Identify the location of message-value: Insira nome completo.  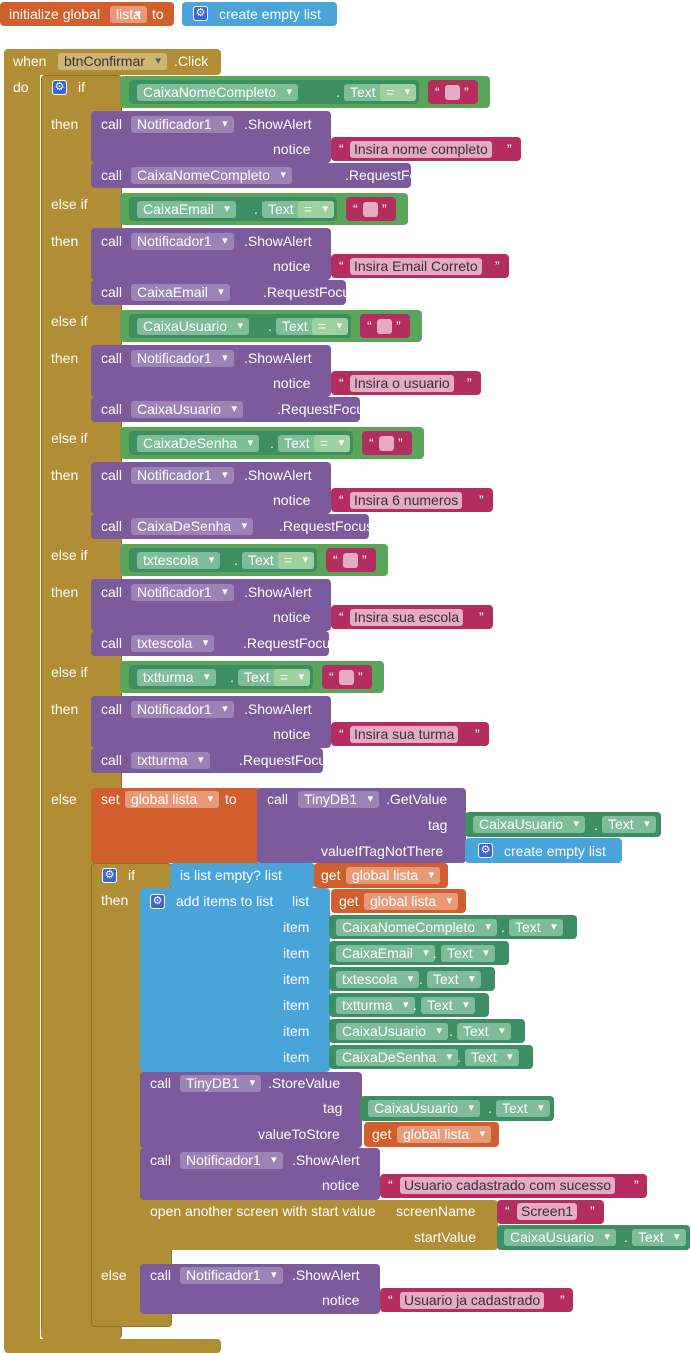
(421, 149).